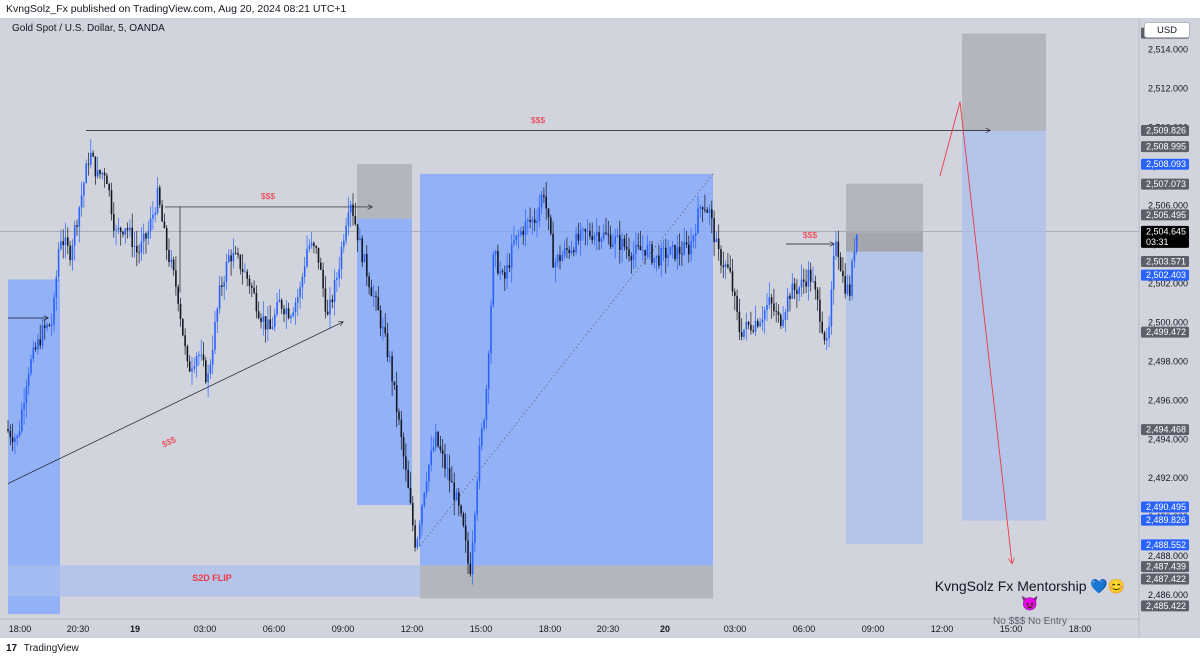  What do you see at coordinates (78, 629) in the screenshot?
I see `x-tick-label: 20:30` at bounding box center [78, 629].